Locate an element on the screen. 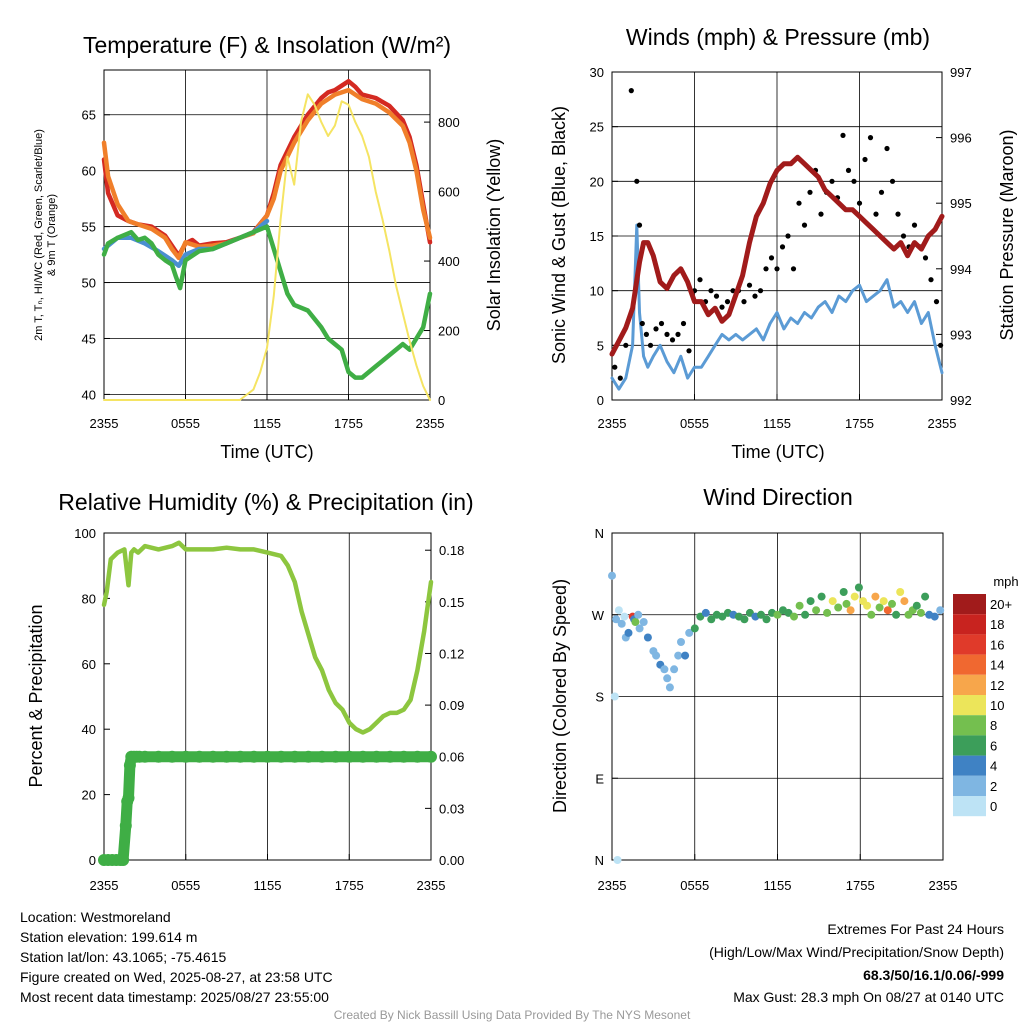 Image resolution: width=1024 pixels, height=1024 pixels. temperature-ytick-label-right: 800 is located at coordinates (449, 122).